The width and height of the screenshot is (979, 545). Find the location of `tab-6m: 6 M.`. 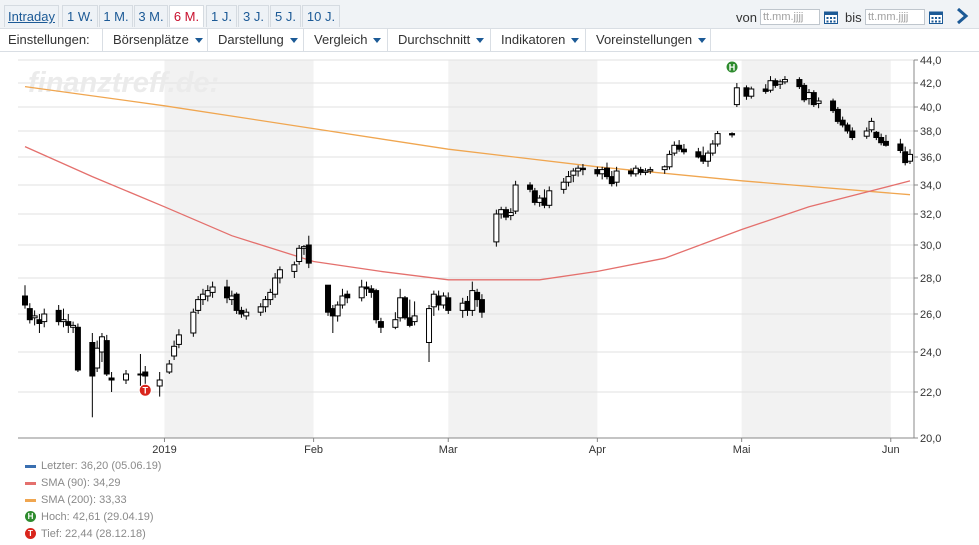

tab-6m: 6 M. is located at coordinates (186, 16).